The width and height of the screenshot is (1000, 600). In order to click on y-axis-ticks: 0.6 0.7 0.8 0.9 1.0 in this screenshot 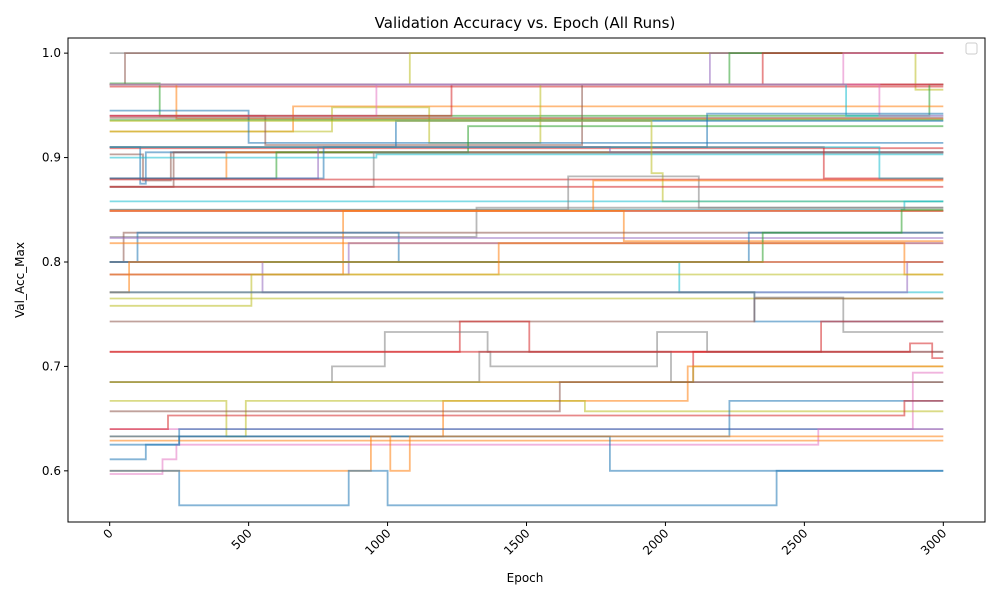, I will do `click(55, 262)`.